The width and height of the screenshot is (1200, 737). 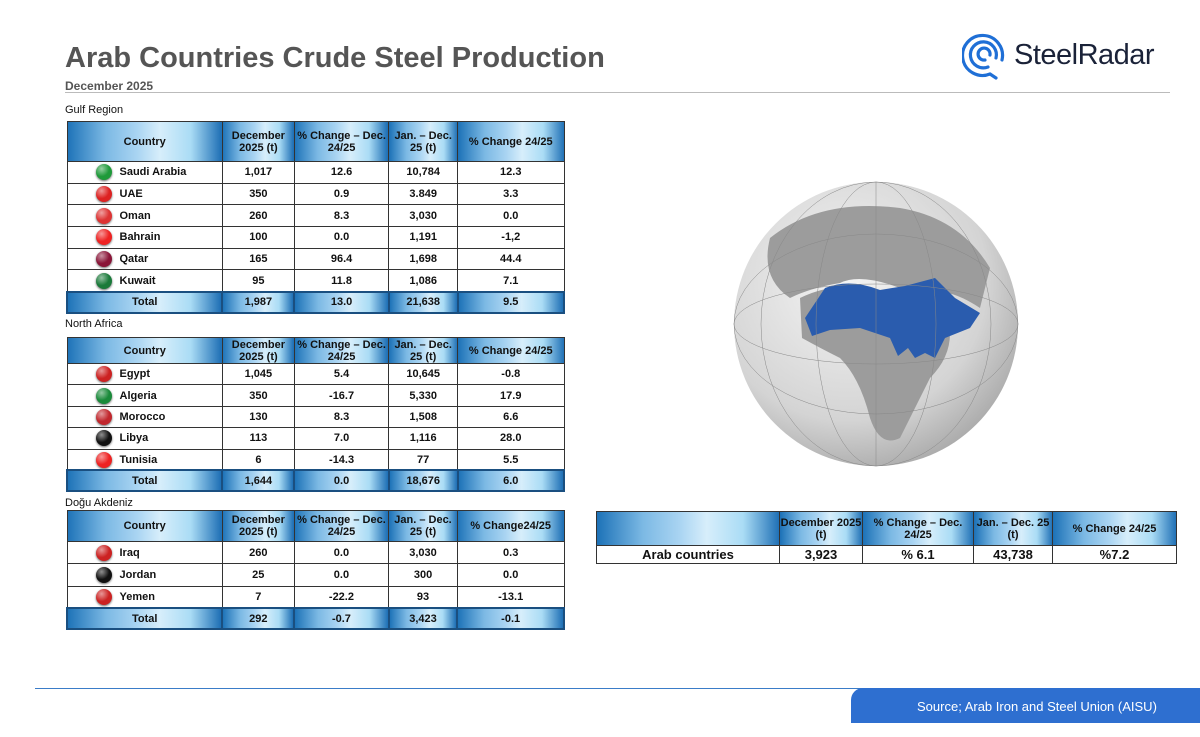 I want to click on total-row: Total 1,644 0.0 18,676 6.0, so click(x=315, y=481).